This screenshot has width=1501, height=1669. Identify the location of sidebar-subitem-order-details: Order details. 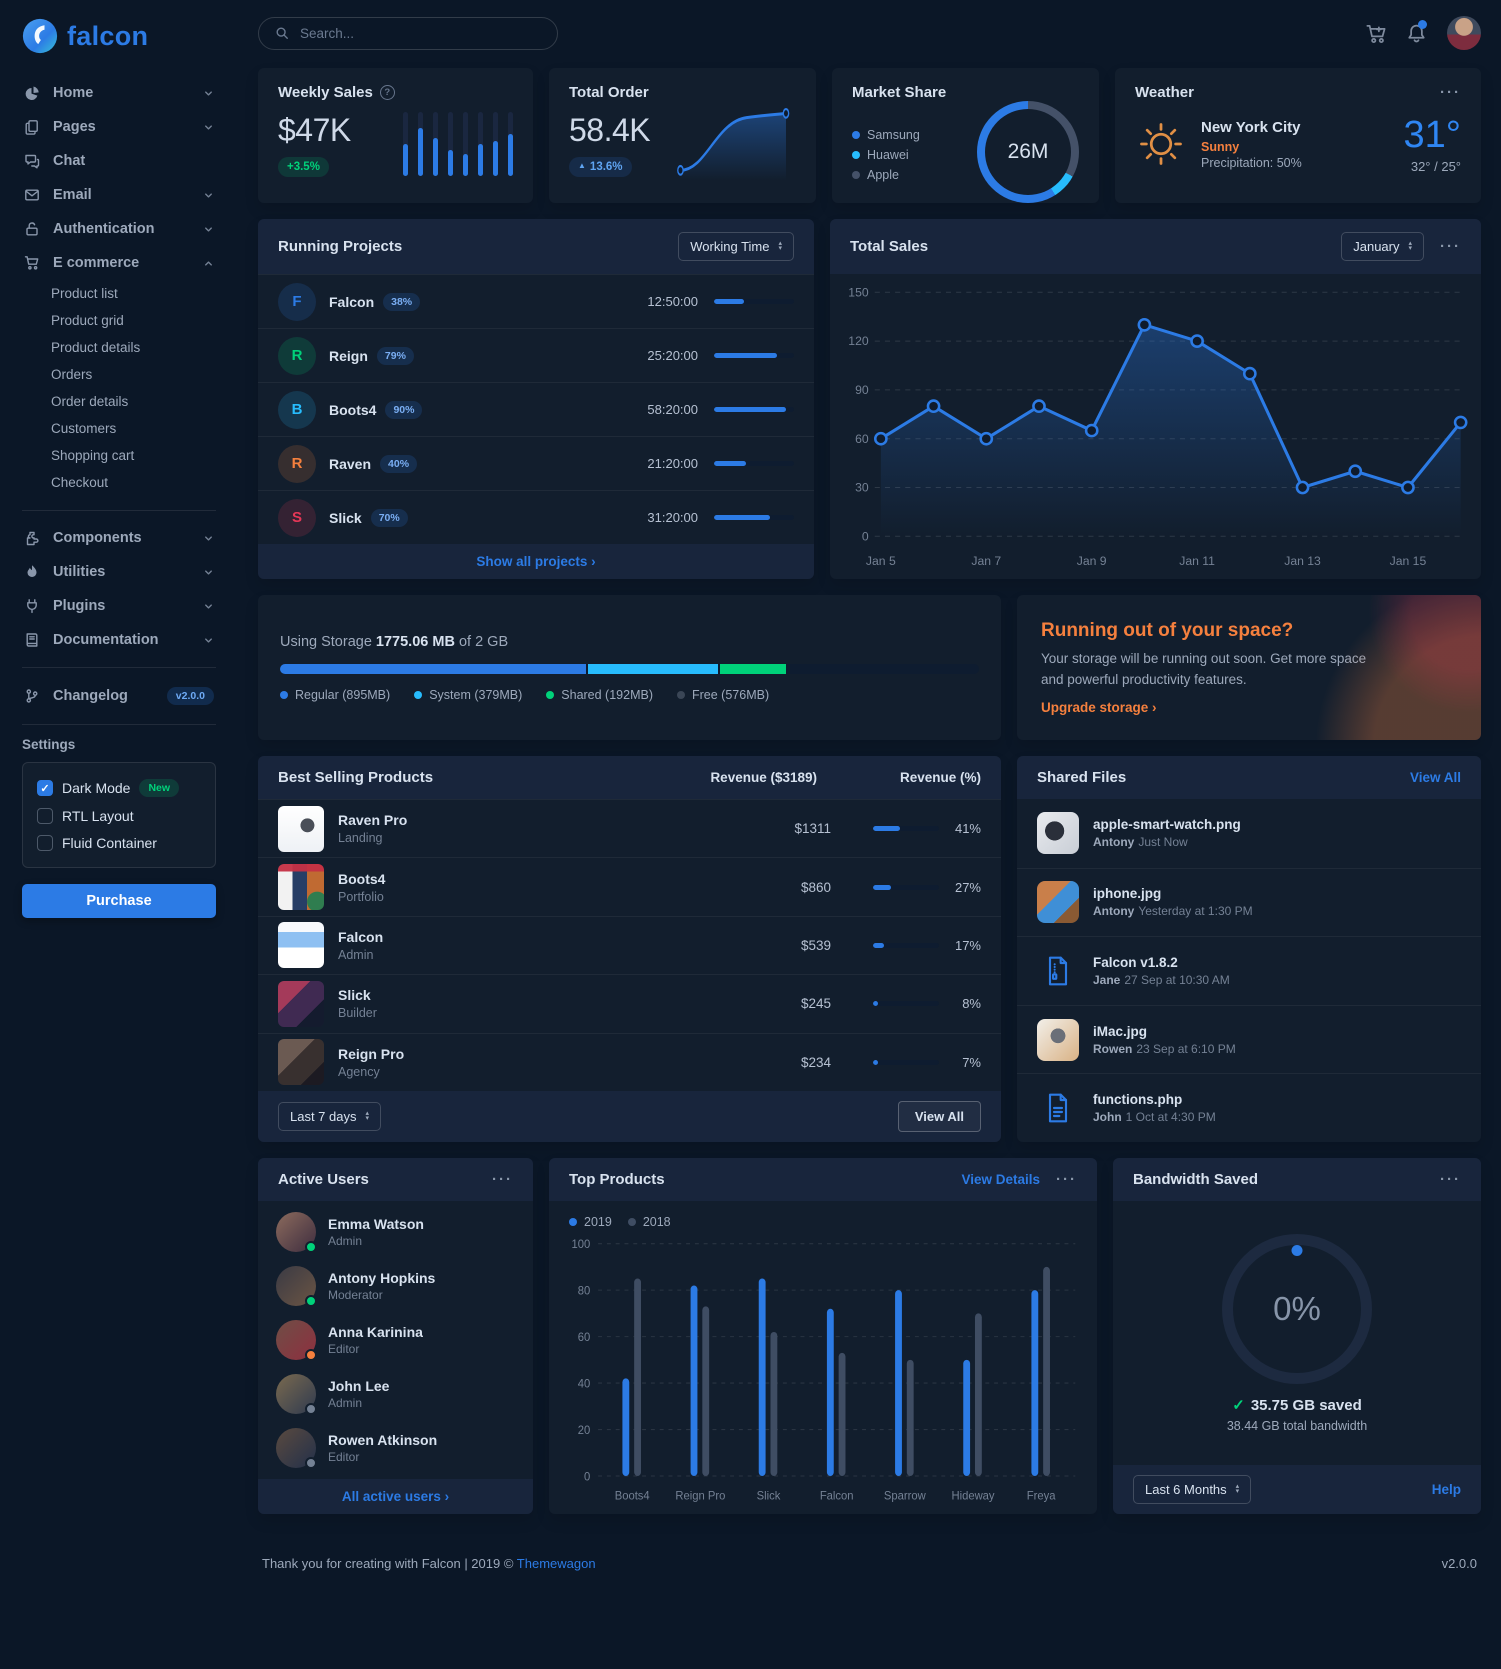
(90, 401).